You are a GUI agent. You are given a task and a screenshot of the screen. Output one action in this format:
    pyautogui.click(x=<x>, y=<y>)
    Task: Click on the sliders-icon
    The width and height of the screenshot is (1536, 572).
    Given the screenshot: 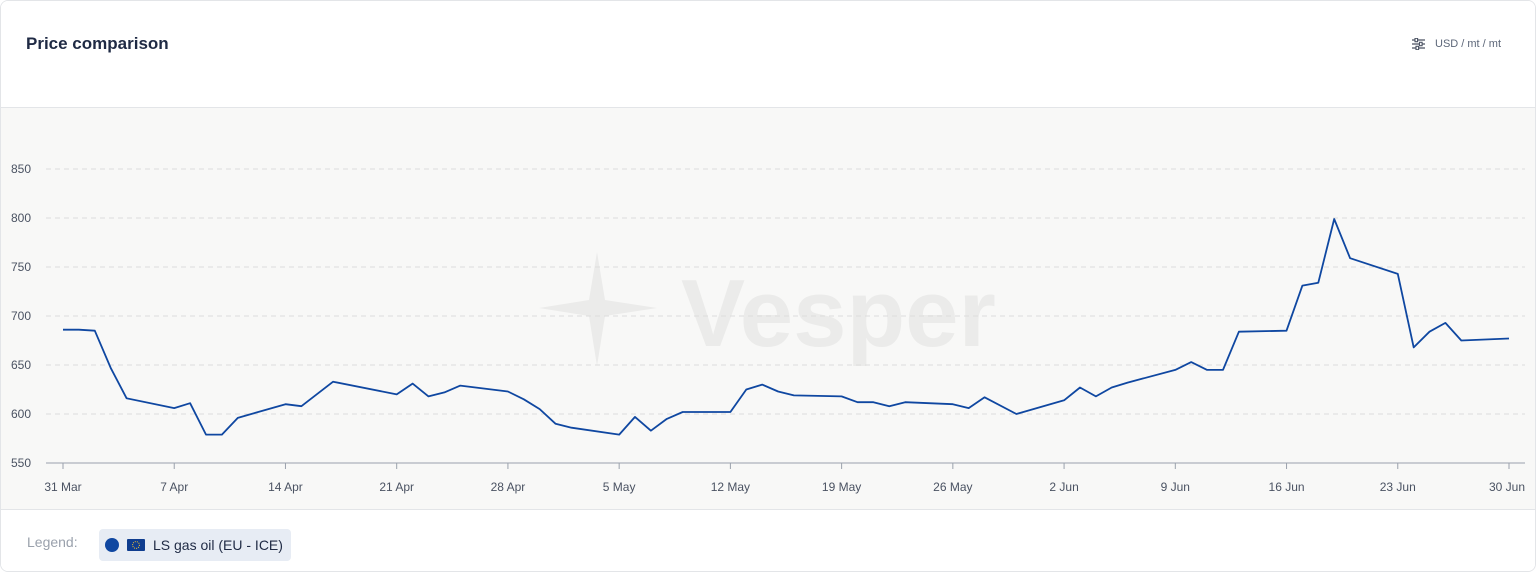 What is the action you would take?
    pyautogui.click(x=1418, y=44)
    